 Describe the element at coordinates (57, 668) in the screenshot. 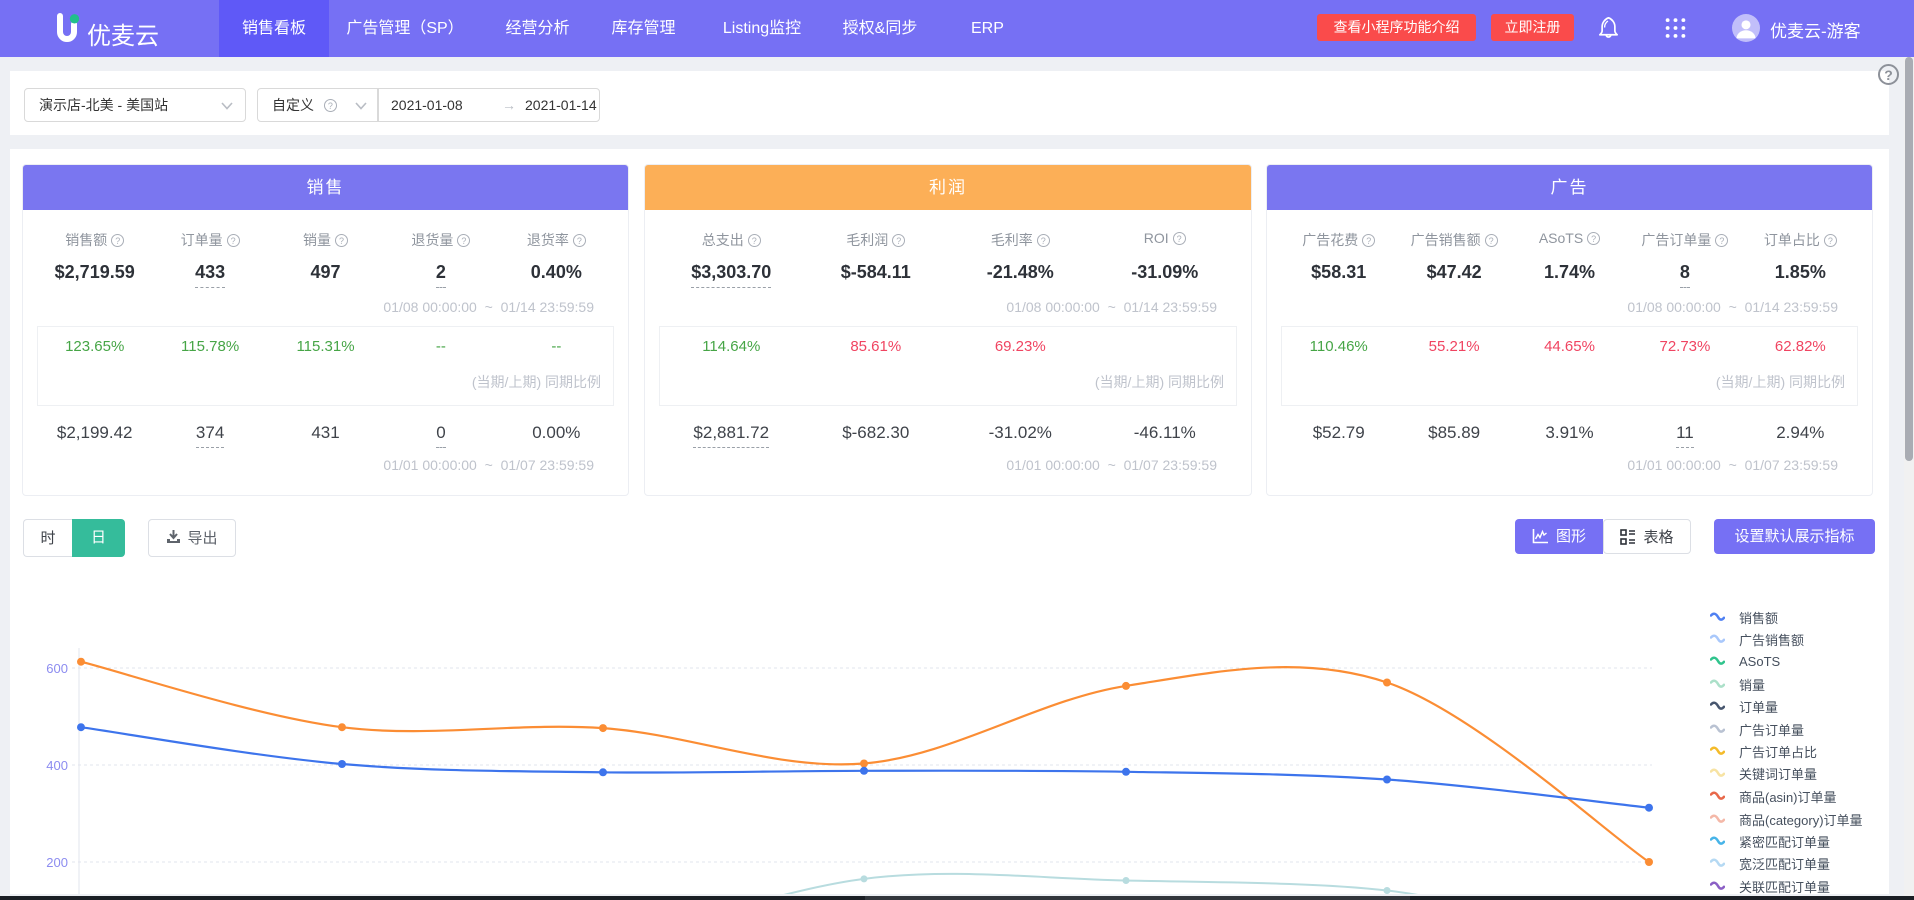

I see `svg-text: 600` at that location.